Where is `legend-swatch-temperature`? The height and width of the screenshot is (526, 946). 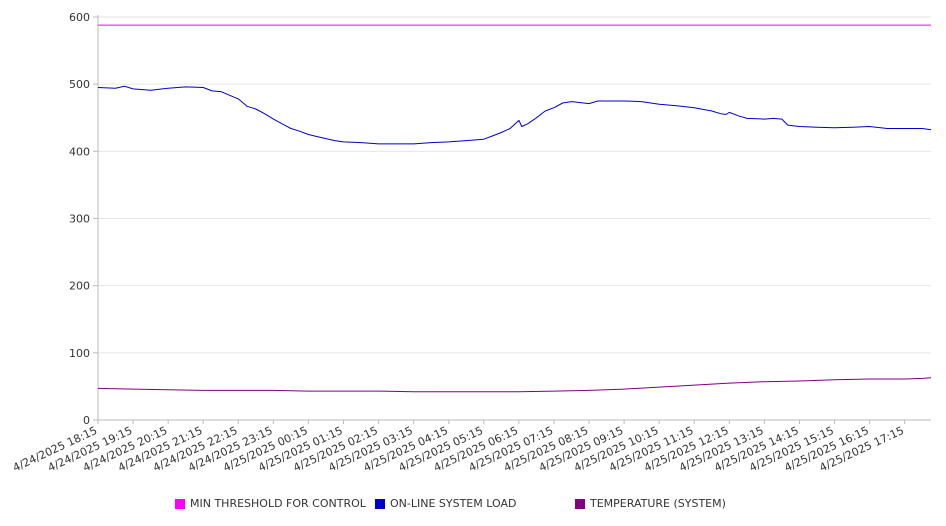 legend-swatch-temperature is located at coordinates (580, 503).